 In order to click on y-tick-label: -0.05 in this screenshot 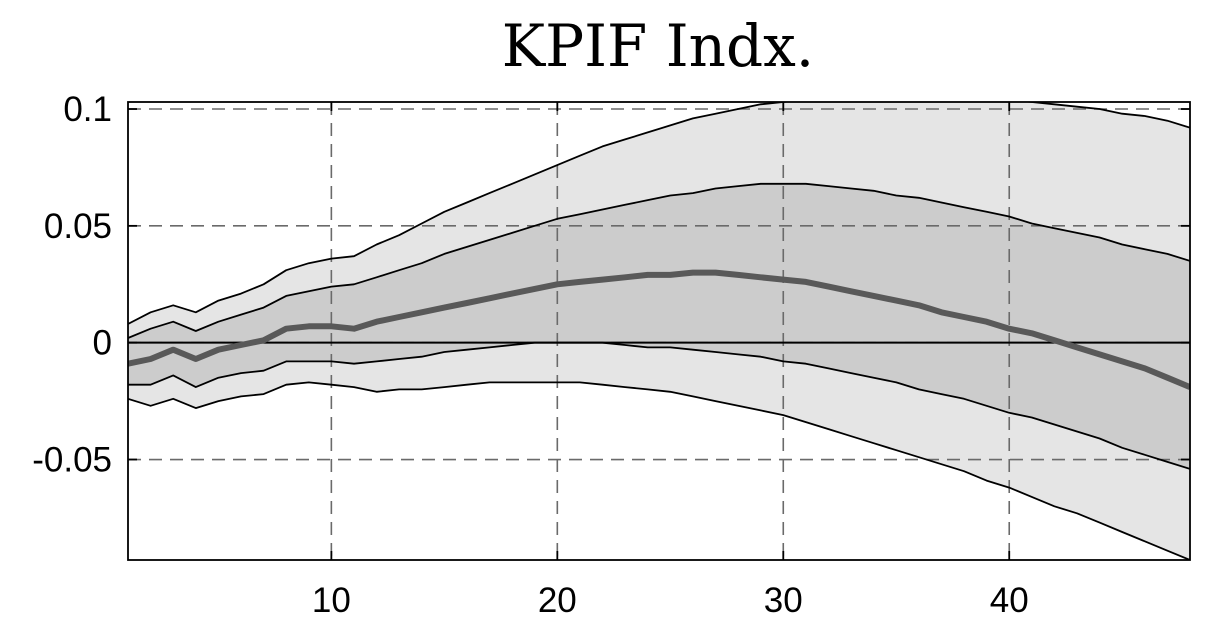, I will do `click(72, 460)`.